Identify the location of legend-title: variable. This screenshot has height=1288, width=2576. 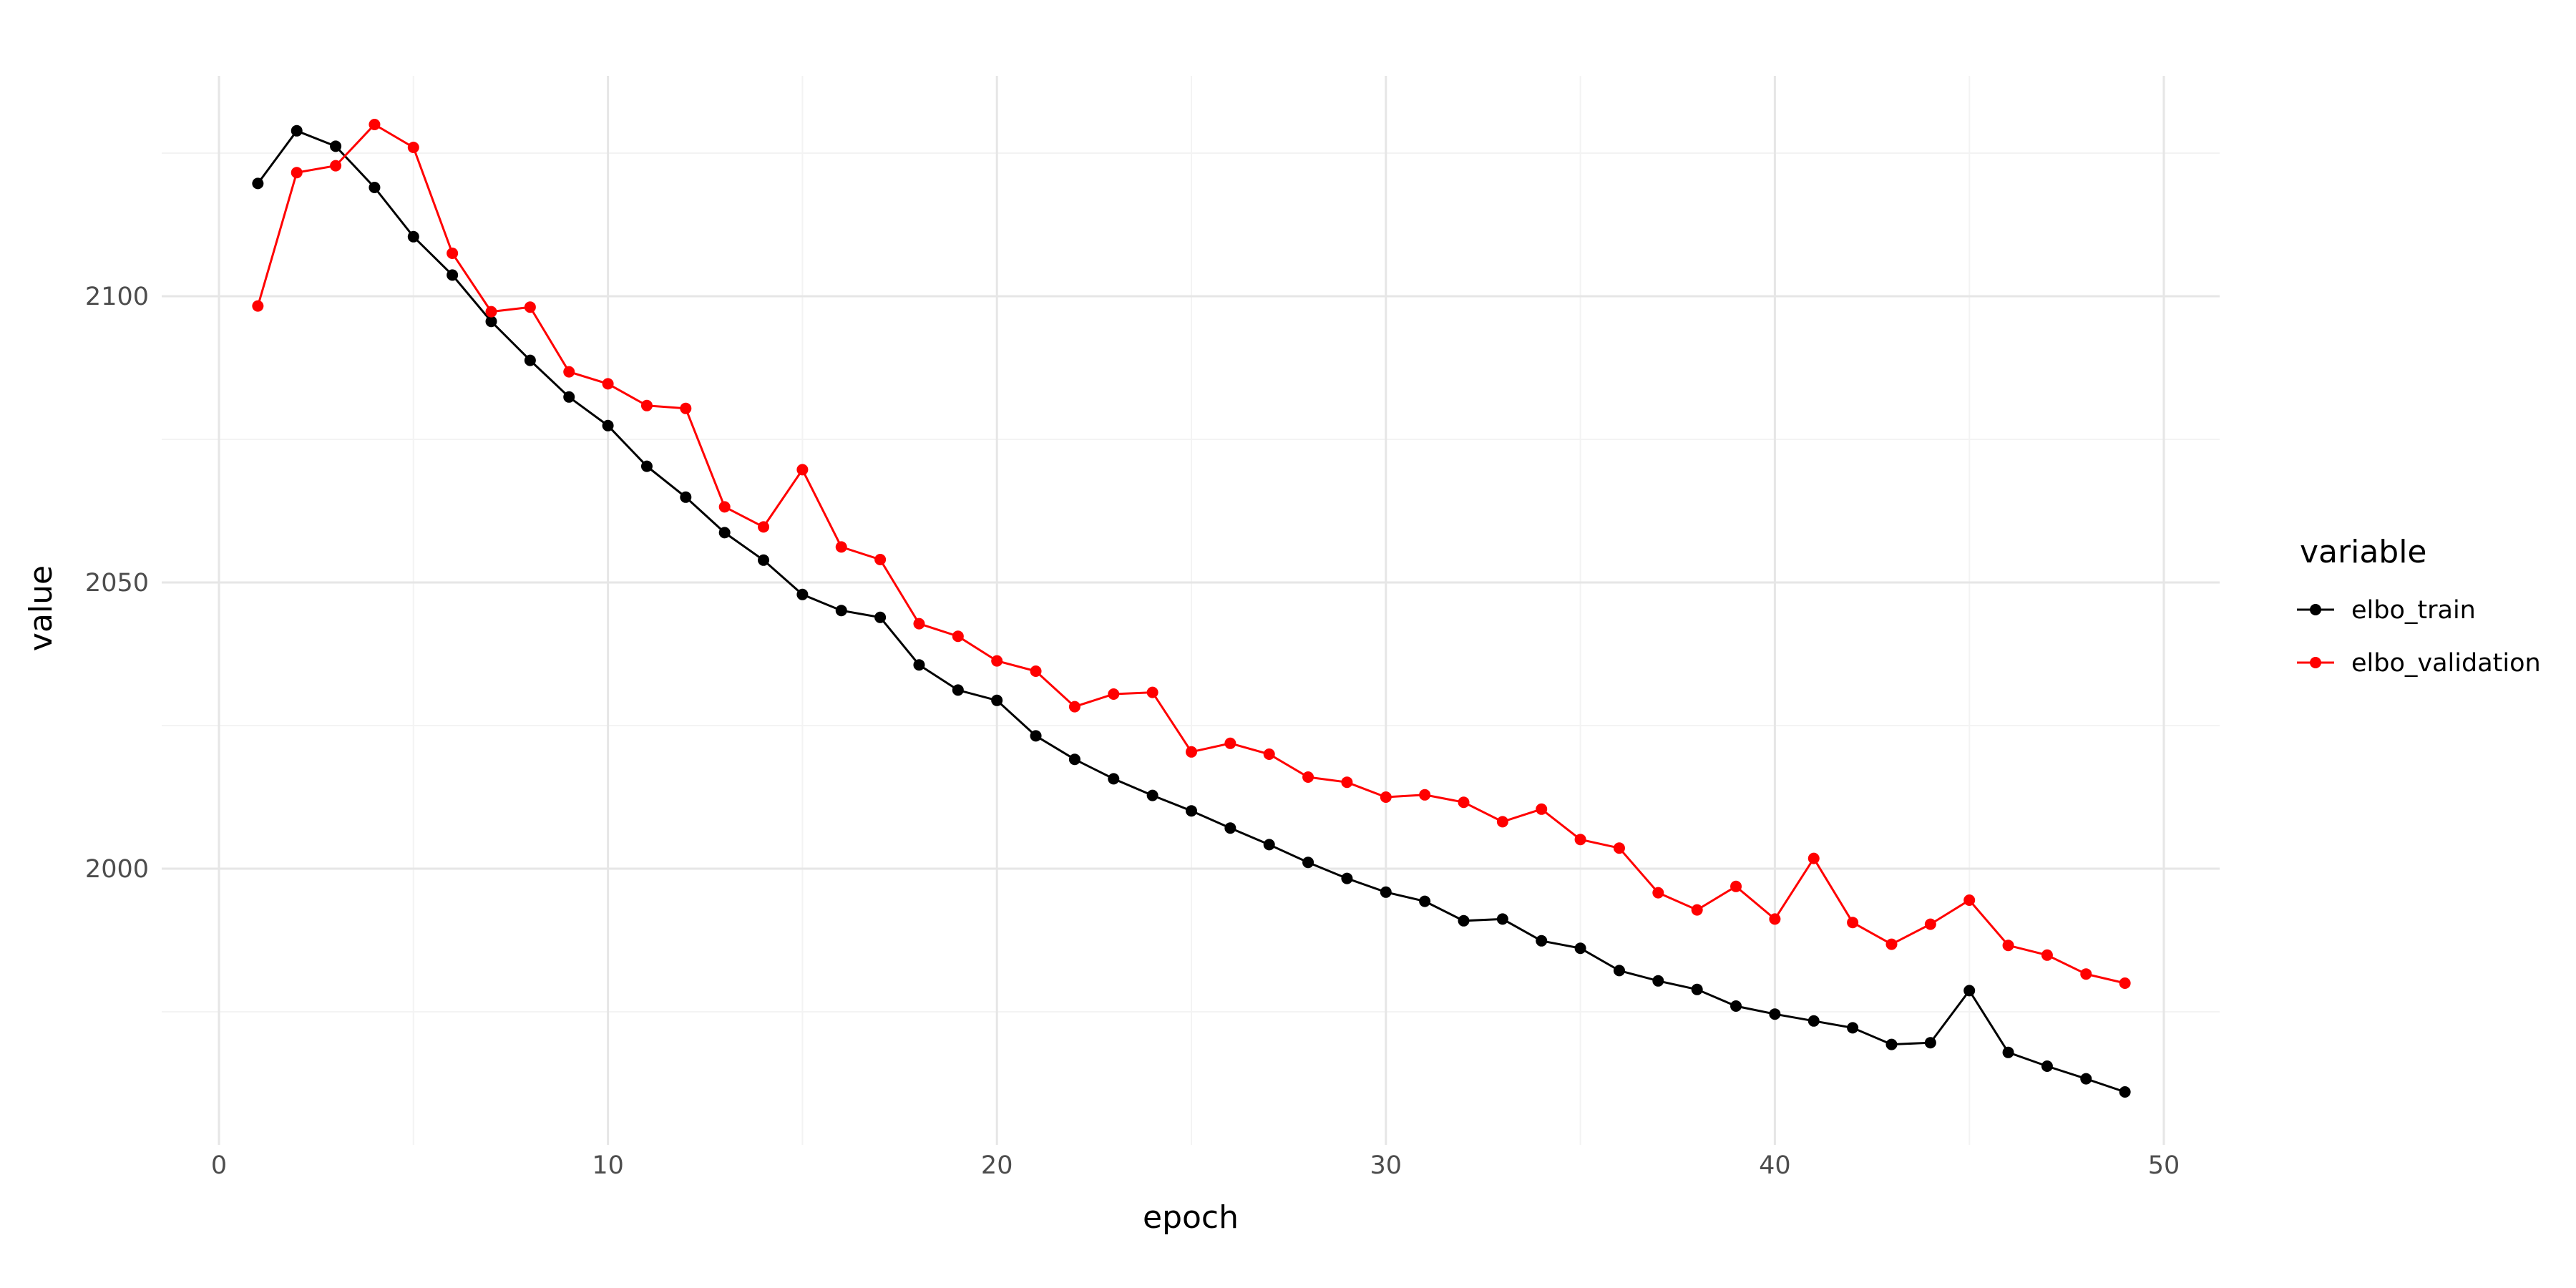
(2363, 552).